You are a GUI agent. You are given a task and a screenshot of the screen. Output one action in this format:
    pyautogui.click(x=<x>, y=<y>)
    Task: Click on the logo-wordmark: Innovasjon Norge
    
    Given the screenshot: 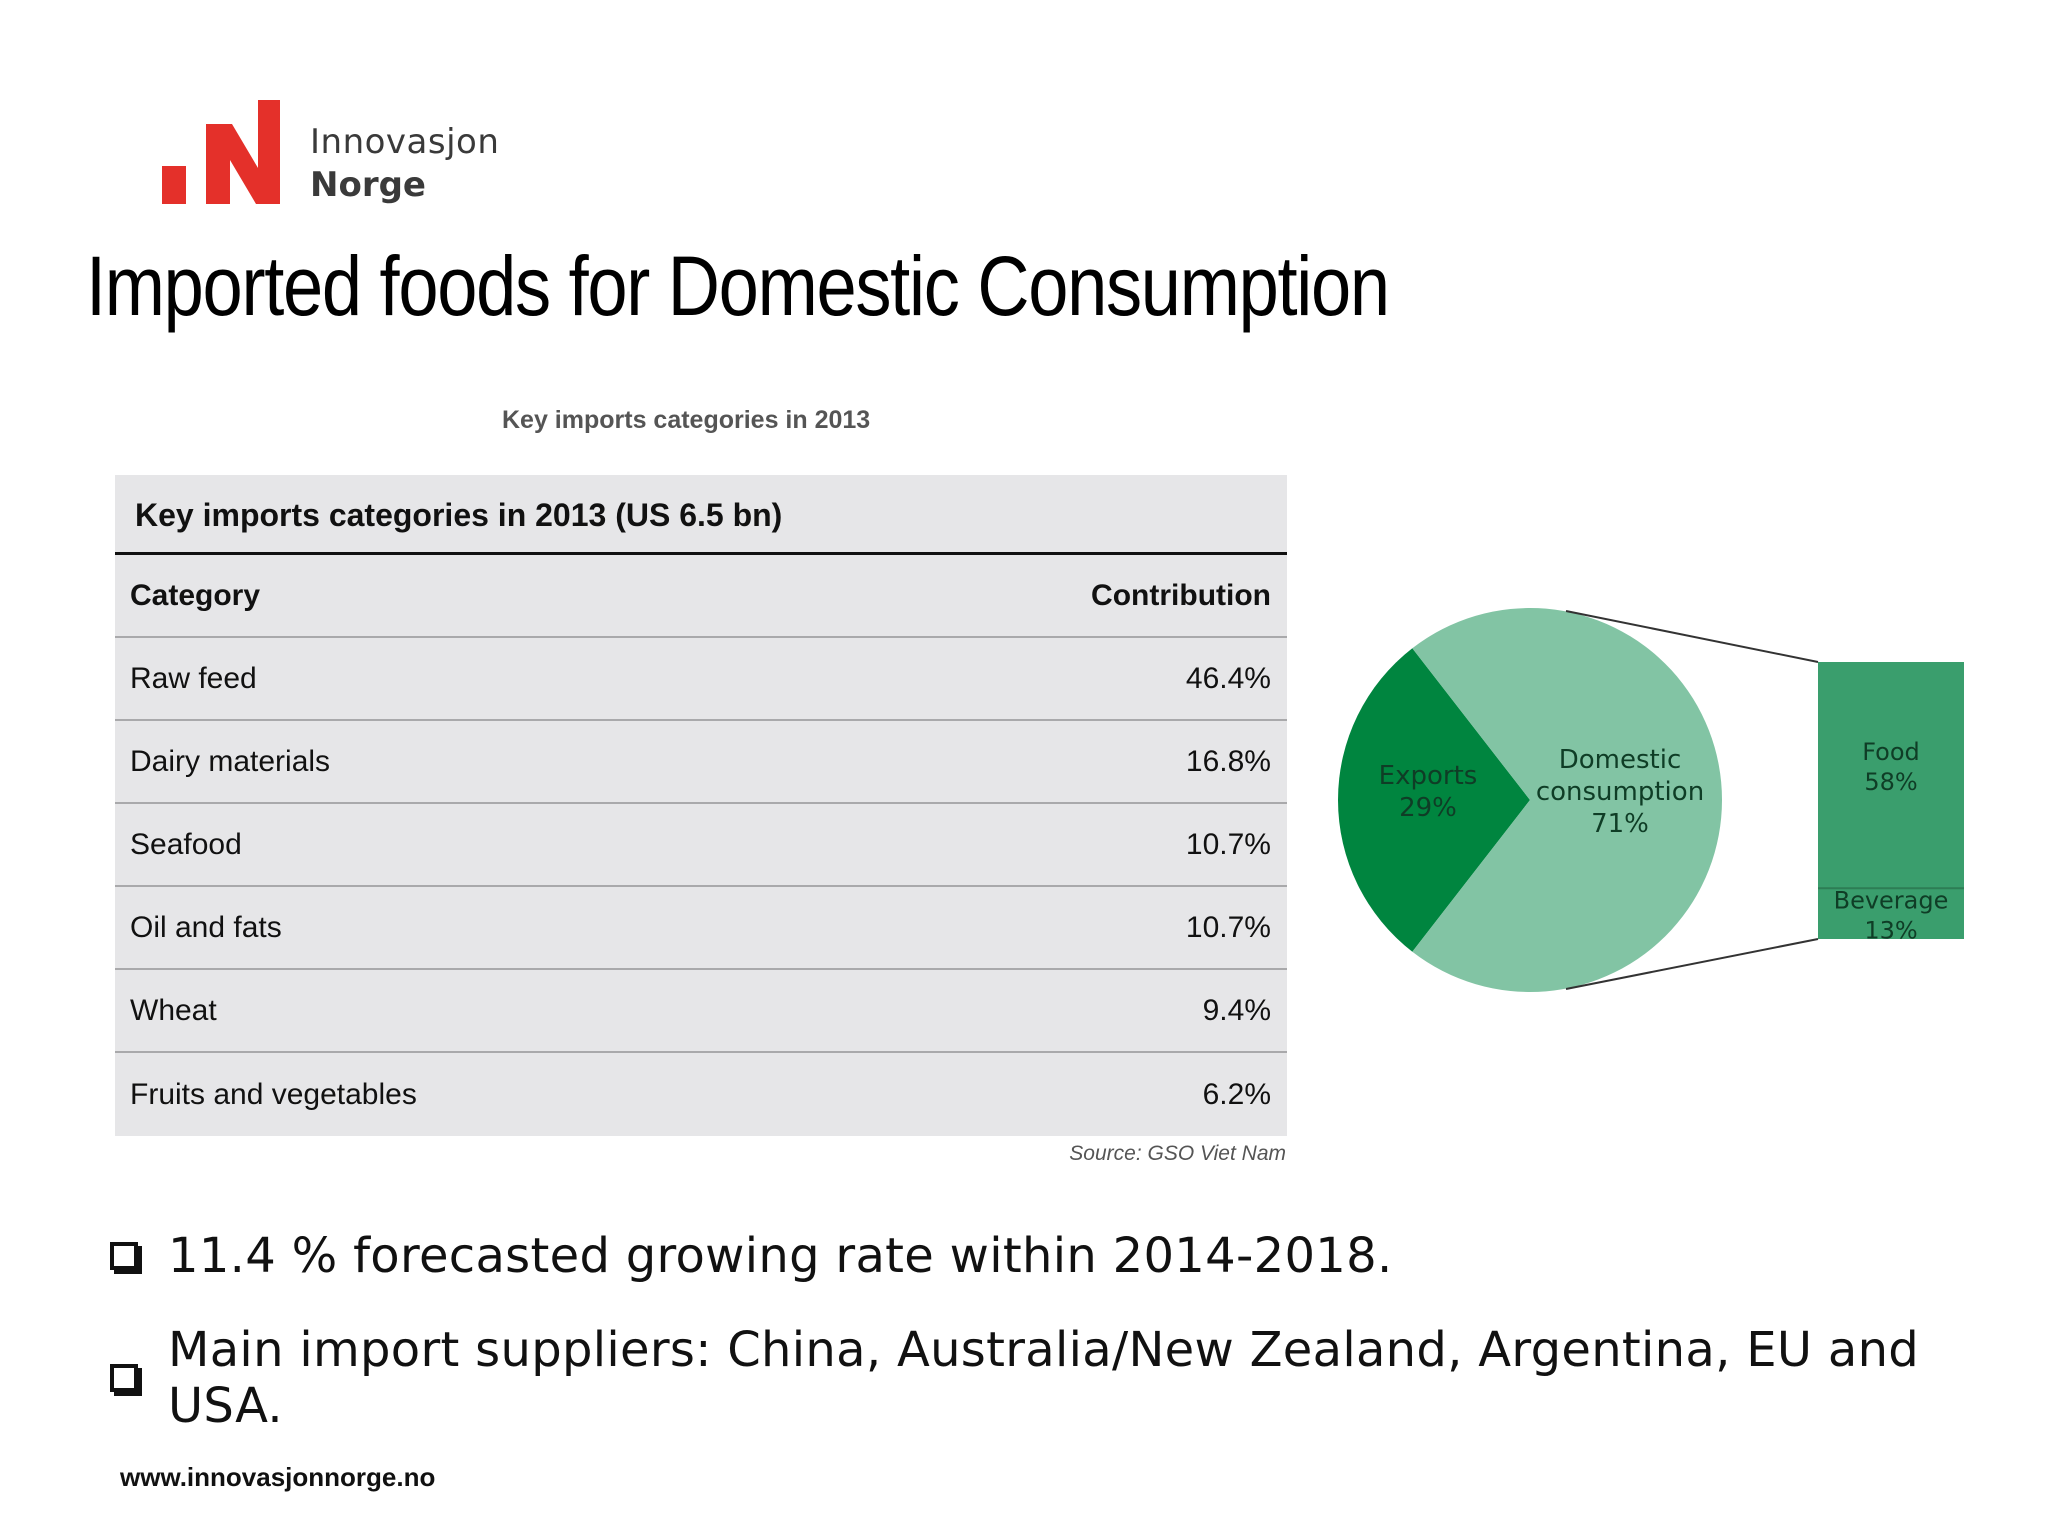 What is the action you would take?
    pyautogui.click(x=405, y=164)
    